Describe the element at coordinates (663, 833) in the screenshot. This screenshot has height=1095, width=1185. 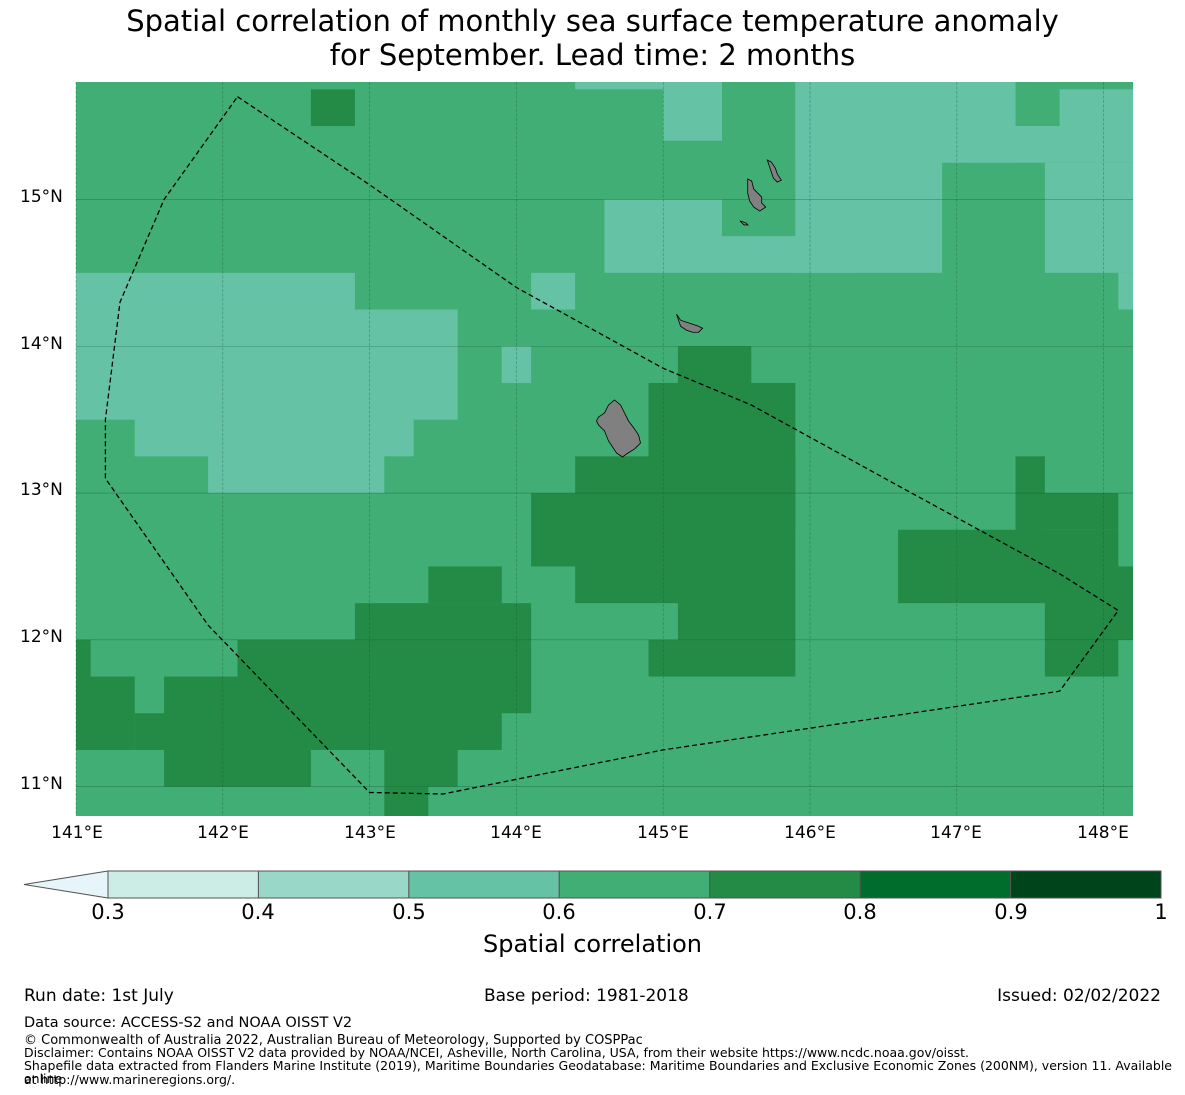
I see `lon-label-145e: 145°E` at that location.